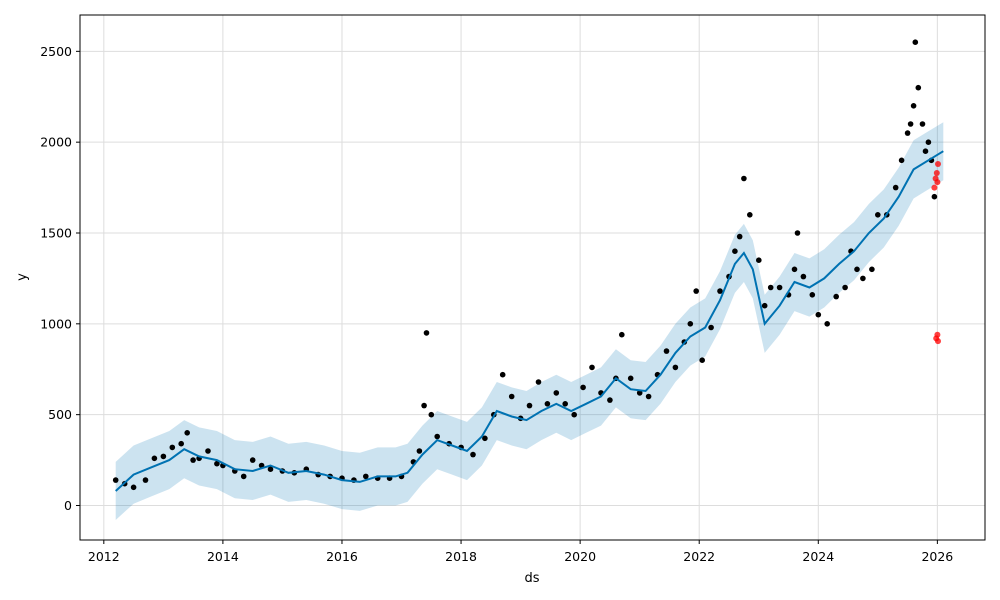 The width and height of the screenshot is (1000, 600). What do you see at coordinates (342, 556) in the screenshot?
I see `x-tick-label: 2016` at bounding box center [342, 556].